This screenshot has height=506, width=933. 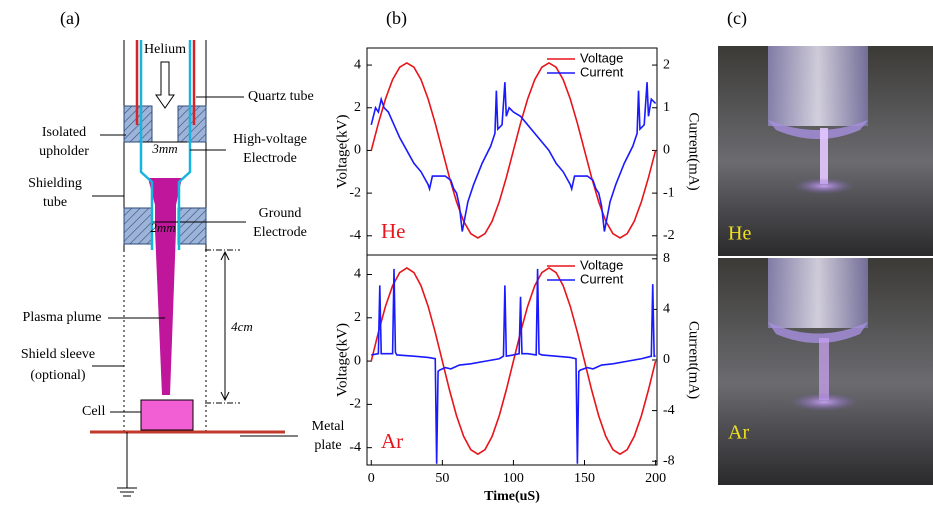 What do you see at coordinates (58, 354) in the screenshot?
I see `label: Shield sleeve` at bounding box center [58, 354].